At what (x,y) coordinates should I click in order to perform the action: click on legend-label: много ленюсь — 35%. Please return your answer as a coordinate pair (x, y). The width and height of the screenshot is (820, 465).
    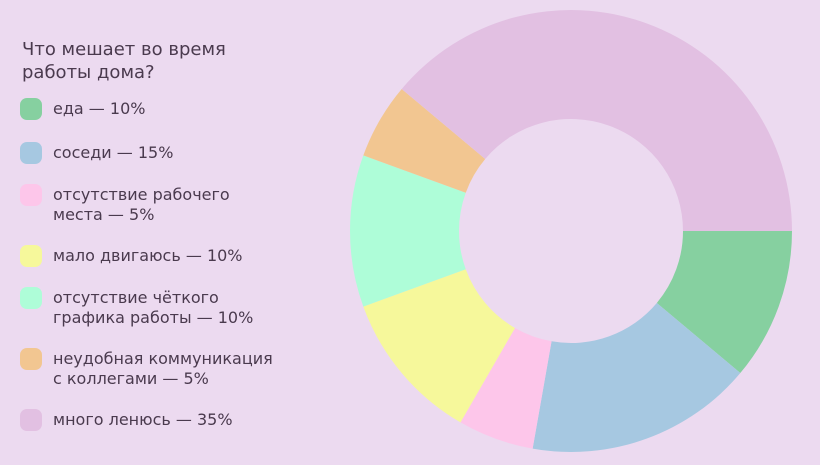
    Looking at the image, I should click on (143, 419).